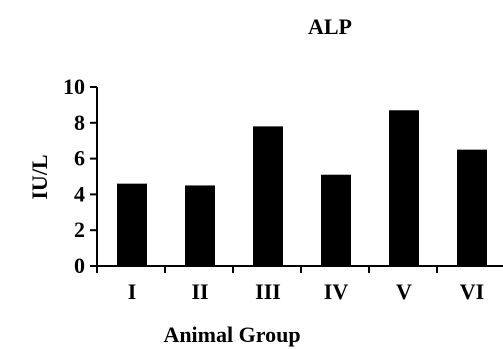 This screenshot has width=503, height=349. Describe the element at coordinates (268, 196) in the screenshot. I see `bar-III` at that location.